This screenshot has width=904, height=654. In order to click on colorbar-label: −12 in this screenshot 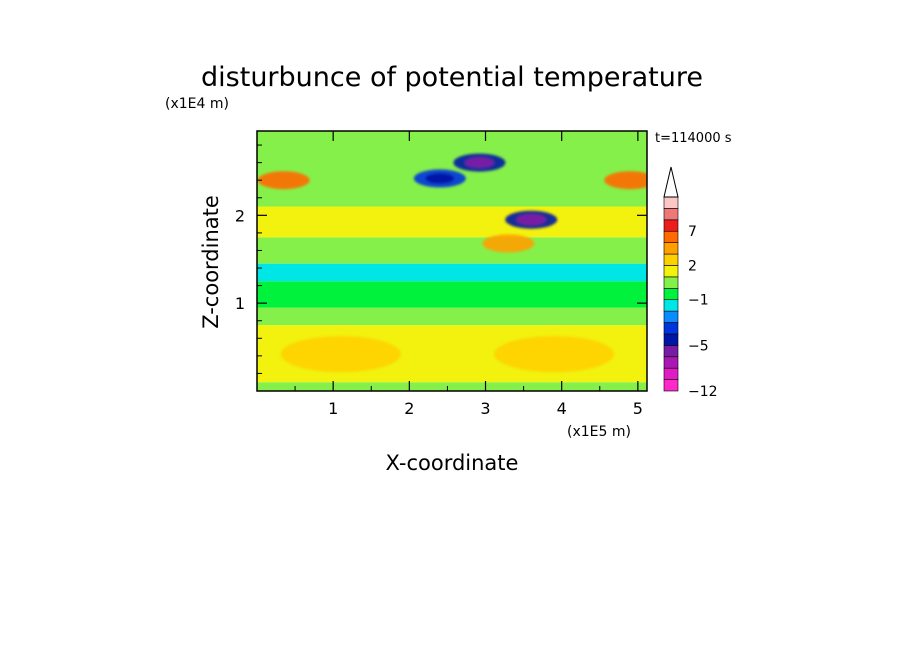, I will do `click(703, 392)`.